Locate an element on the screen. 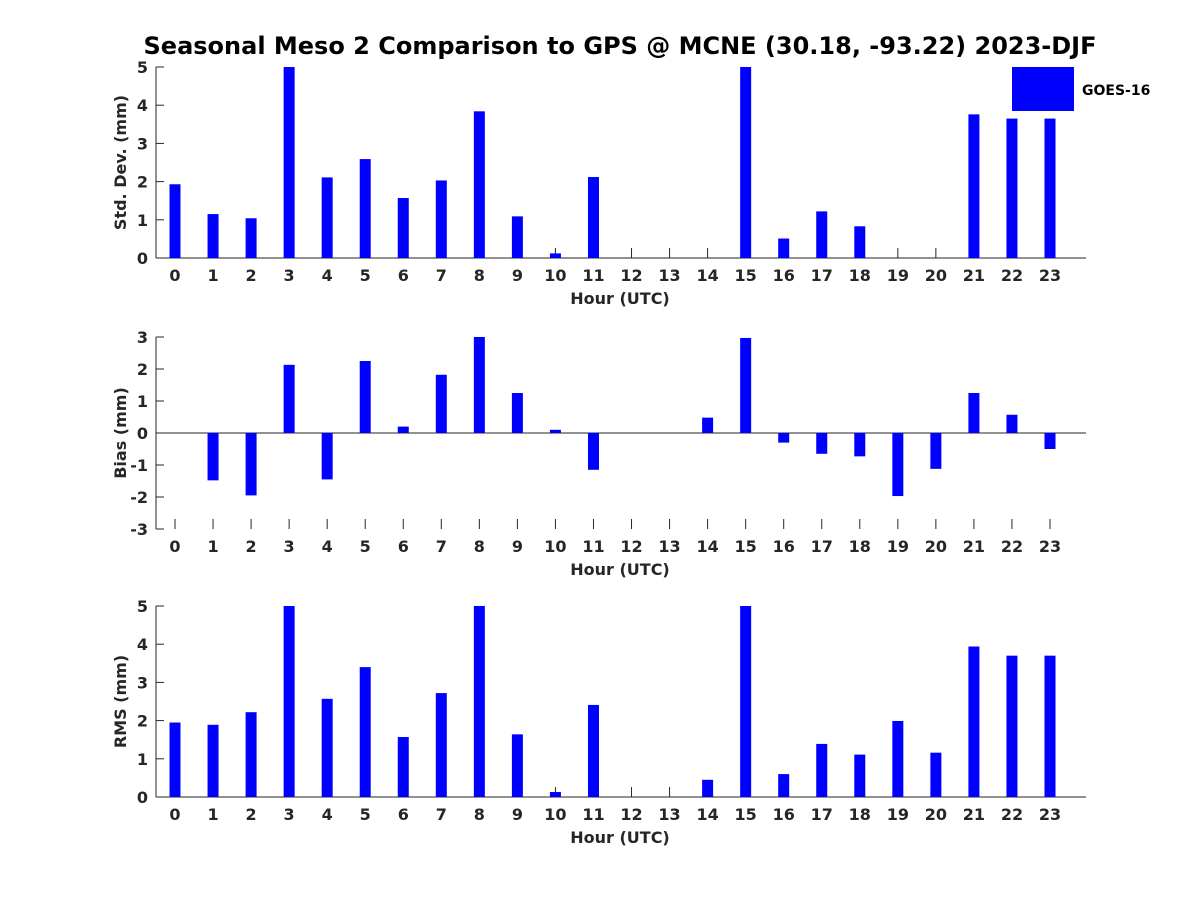 The height and width of the screenshot is (900, 1200). y-axis-label: RMS (mm) is located at coordinates (120, 701).